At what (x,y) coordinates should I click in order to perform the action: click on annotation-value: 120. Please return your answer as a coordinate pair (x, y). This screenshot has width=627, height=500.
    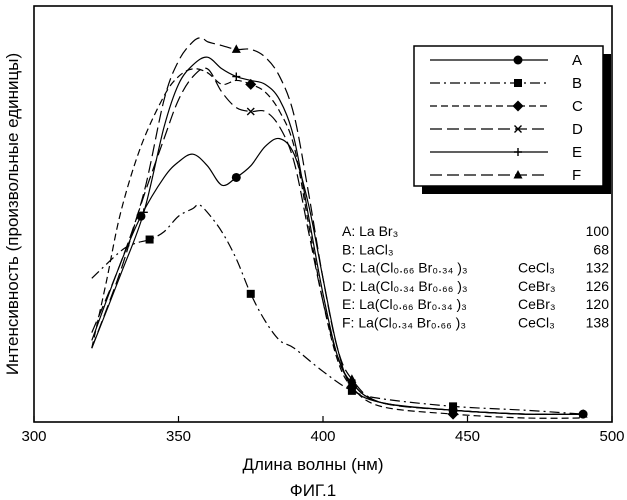
    Looking at the image, I should click on (598, 304).